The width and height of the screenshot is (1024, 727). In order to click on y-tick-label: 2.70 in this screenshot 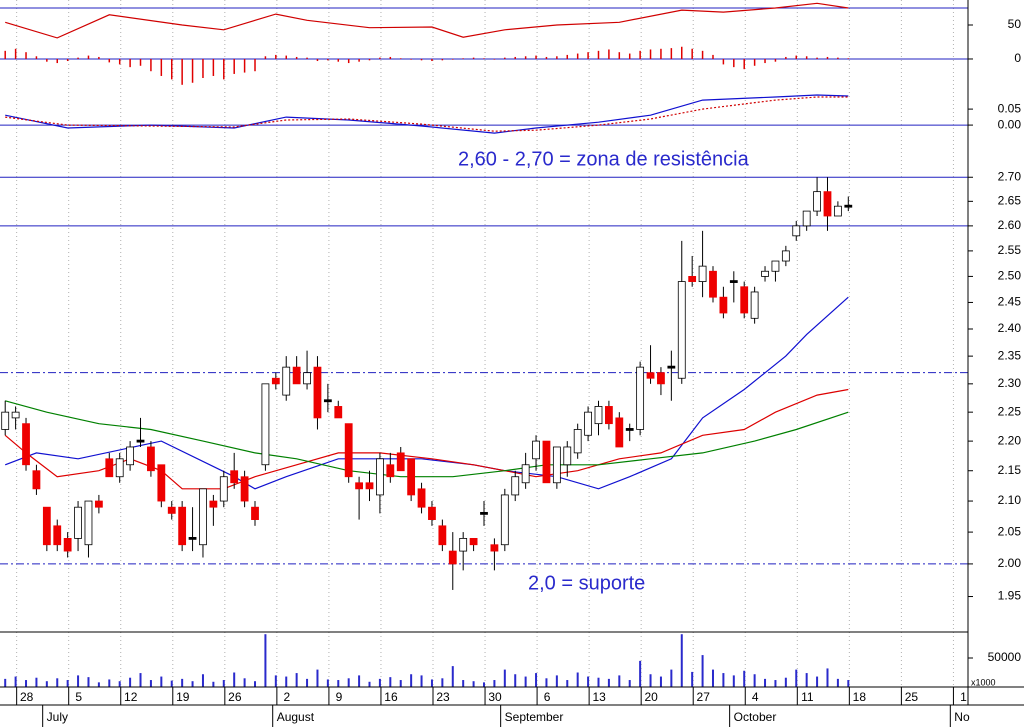, I will do `click(1010, 176)`.